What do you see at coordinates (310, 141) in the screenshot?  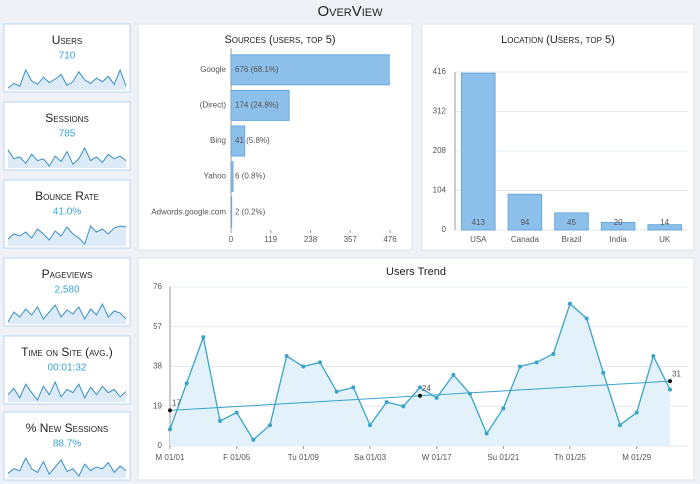 I see `bars` at bounding box center [310, 141].